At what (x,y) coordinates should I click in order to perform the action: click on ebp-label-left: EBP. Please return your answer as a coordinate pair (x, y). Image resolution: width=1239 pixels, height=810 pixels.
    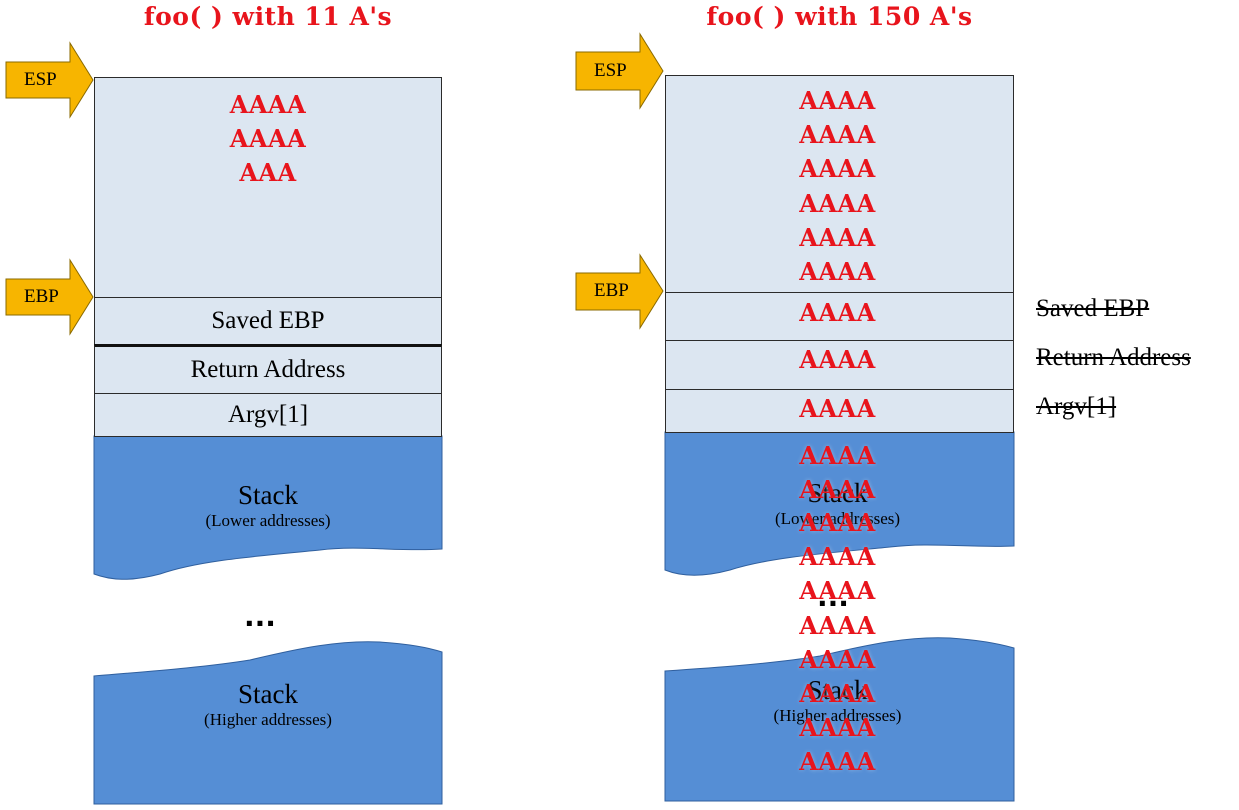
    Looking at the image, I should click on (41, 296).